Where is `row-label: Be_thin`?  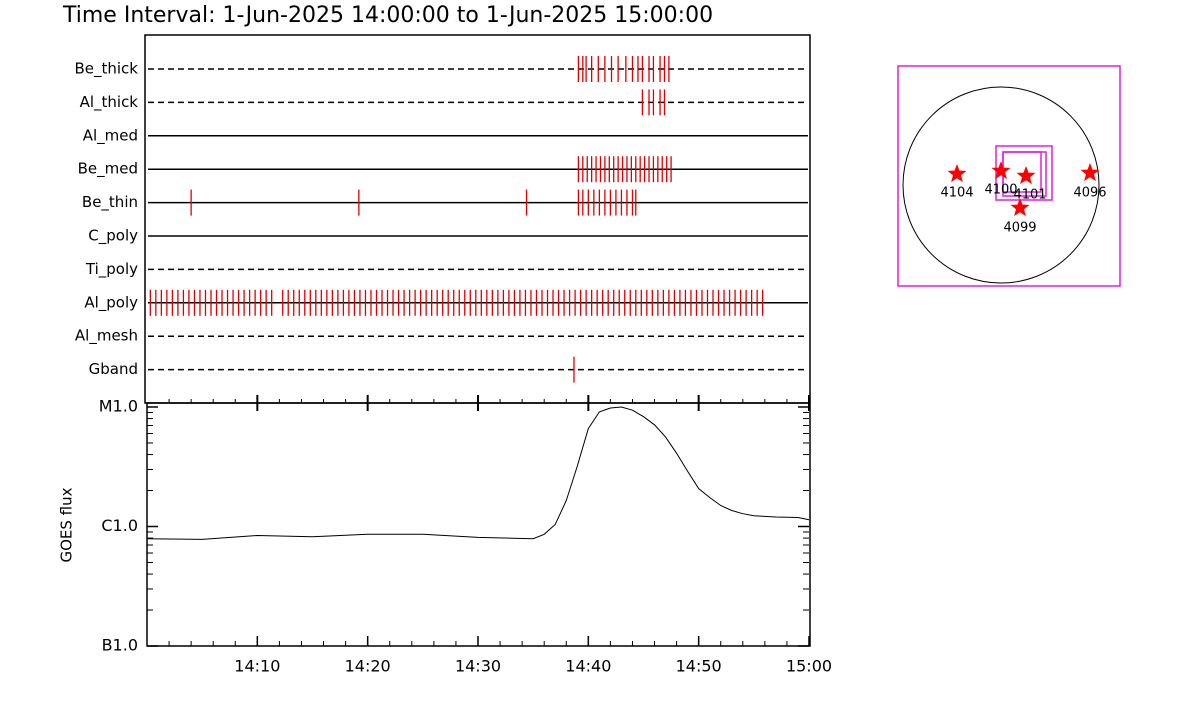 row-label: Be_thin is located at coordinates (110, 202).